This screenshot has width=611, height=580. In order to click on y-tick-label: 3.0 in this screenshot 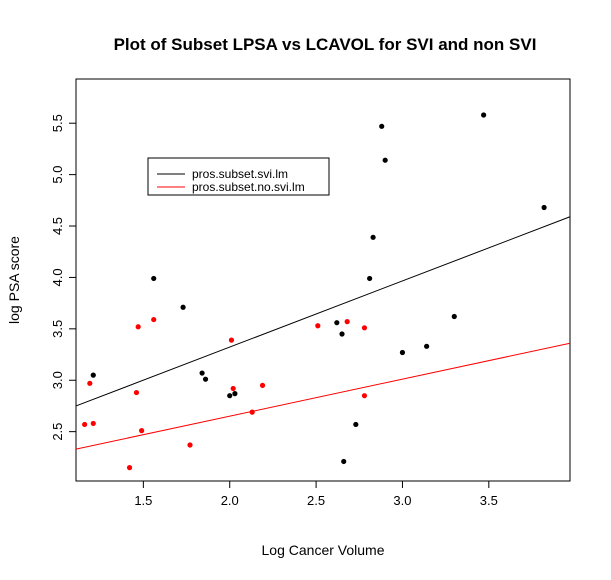, I will do `click(57, 380)`.